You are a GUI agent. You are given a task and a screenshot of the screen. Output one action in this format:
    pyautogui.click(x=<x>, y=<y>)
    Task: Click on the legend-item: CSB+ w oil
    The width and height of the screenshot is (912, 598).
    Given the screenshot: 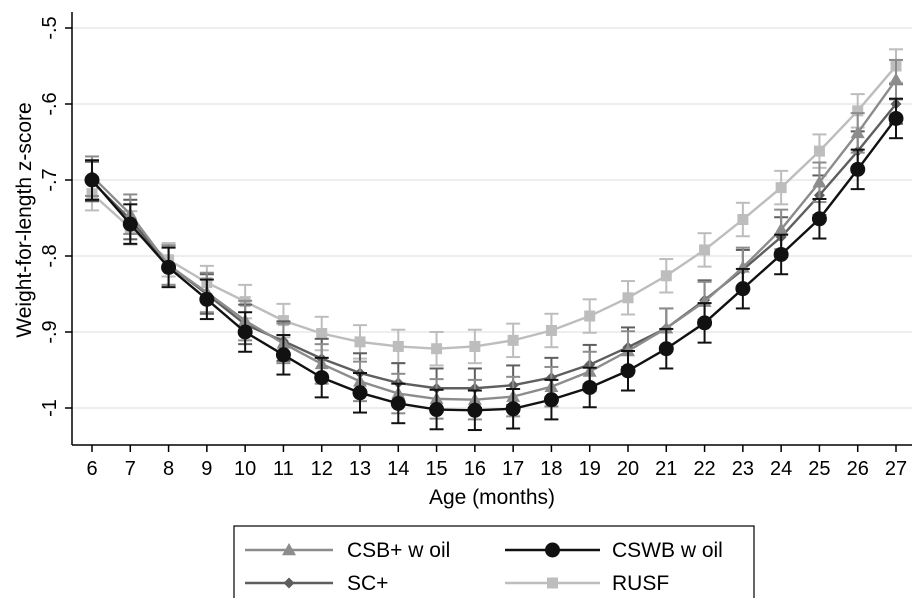 What is the action you would take?
    pyautogui.click(x=347, y=550)
    